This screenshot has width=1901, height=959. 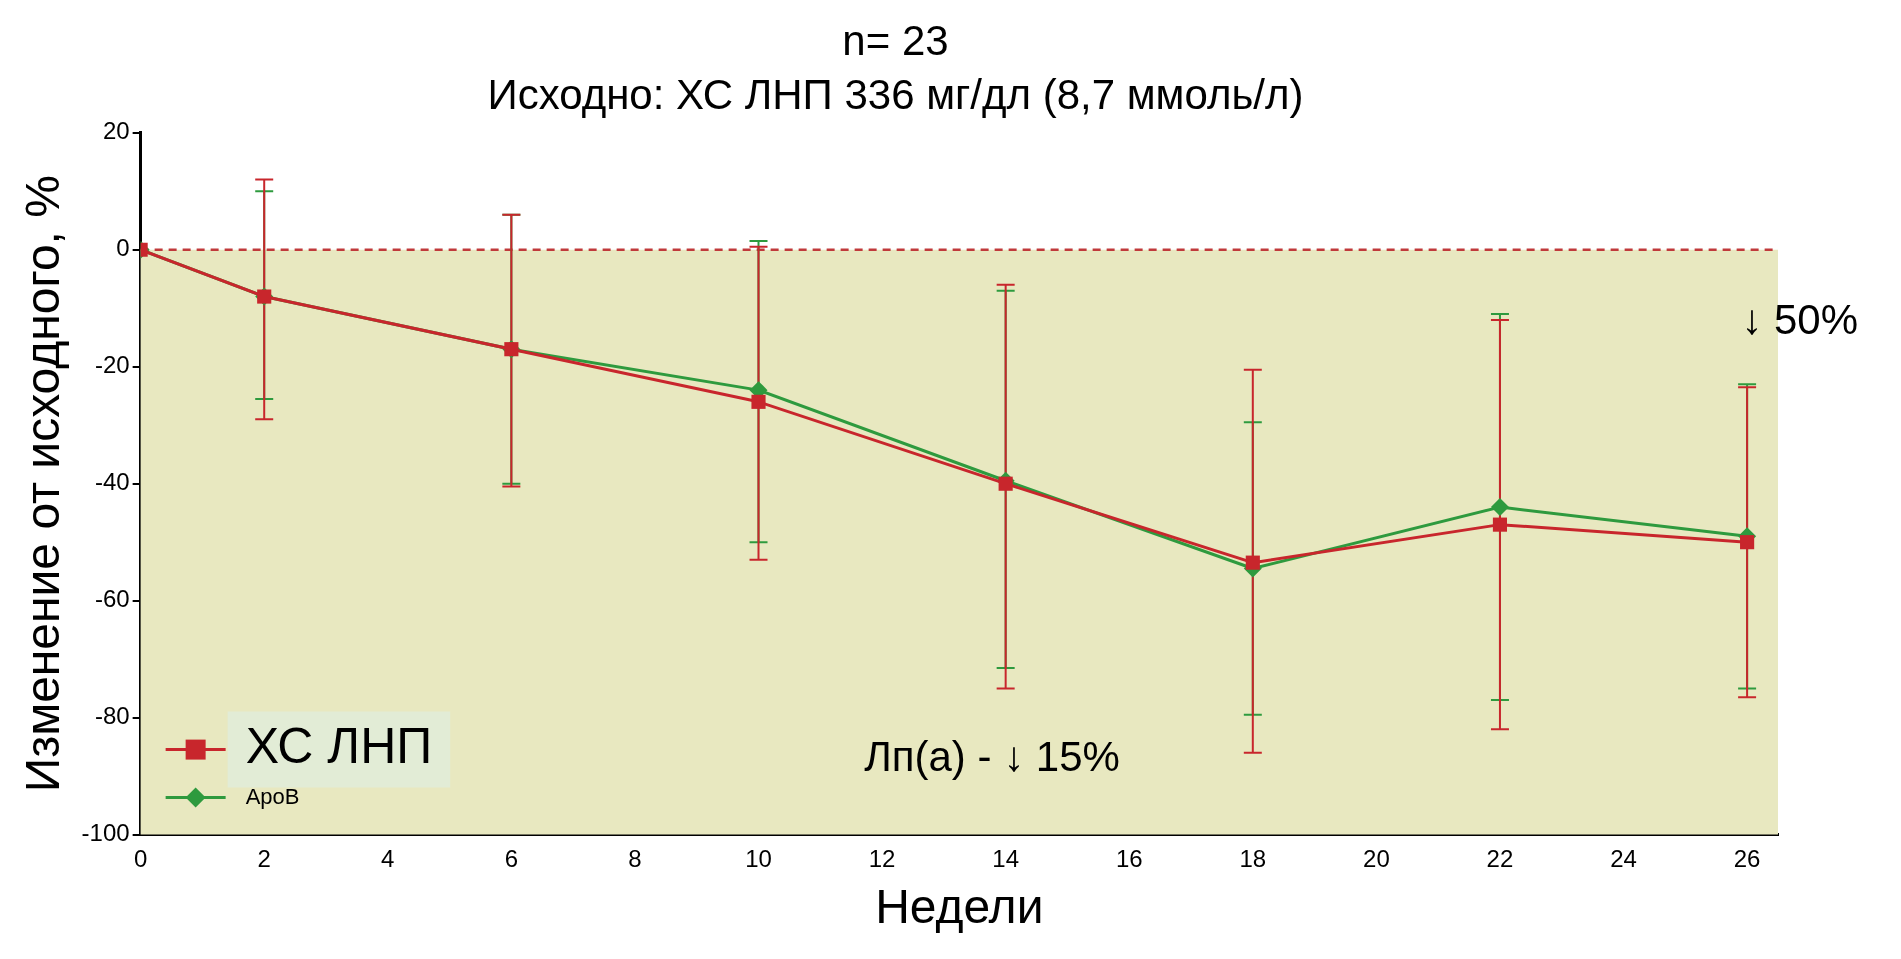 I want to click on x-tick-label: 22, so click(x=1500, y=858).